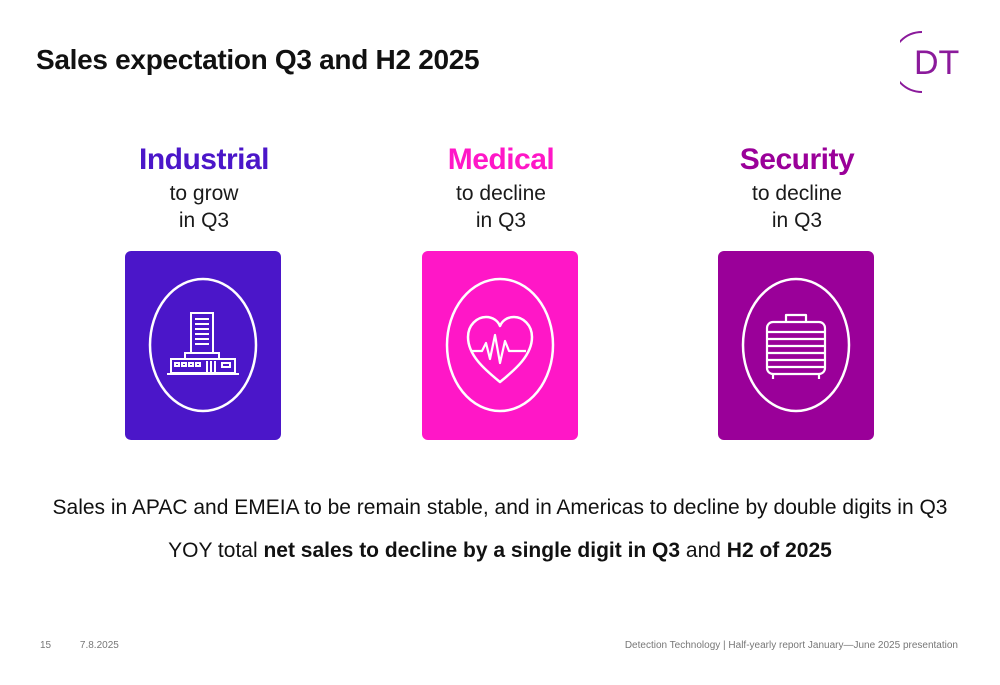 The width and height of the screenshot is (1000, 685). Describe the element at coordinates (216, 550) in the screenshot. I see `total-outlook-prefix: YOY total` at that location.